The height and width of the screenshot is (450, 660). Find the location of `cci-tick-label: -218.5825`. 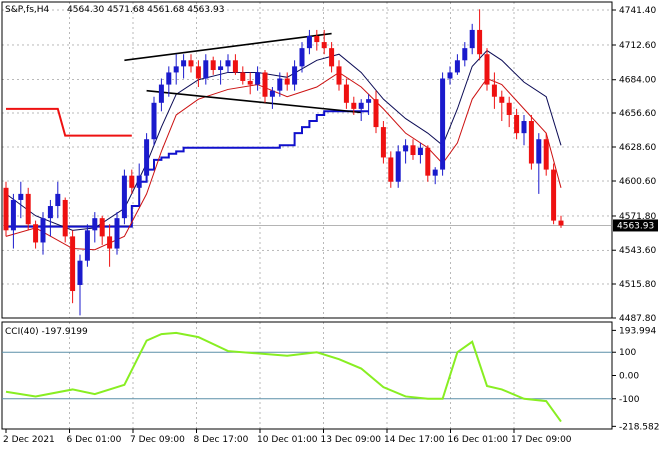

cci-tick-label: -218.5825 is located at coordinates (639, 427).